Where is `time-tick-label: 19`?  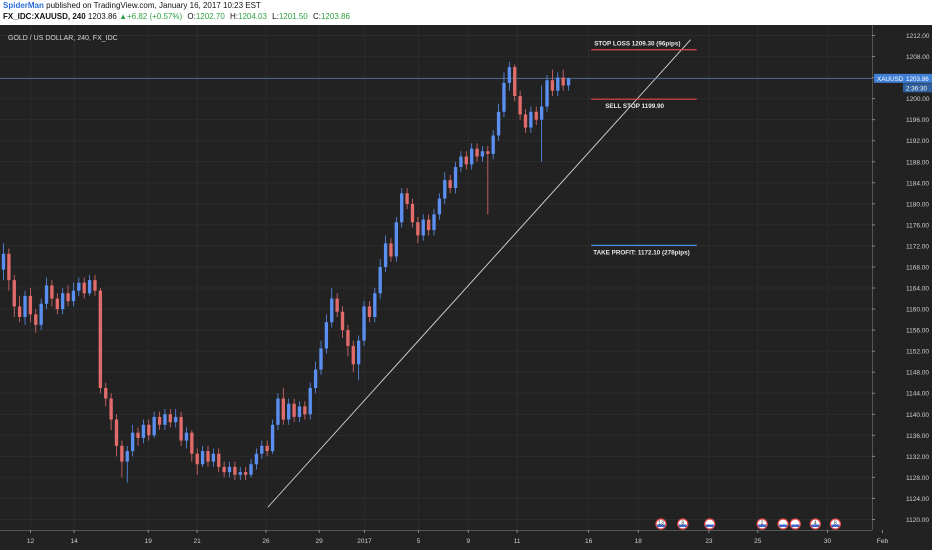 time-tick-label: 19 is located at coordinates (149, 541).